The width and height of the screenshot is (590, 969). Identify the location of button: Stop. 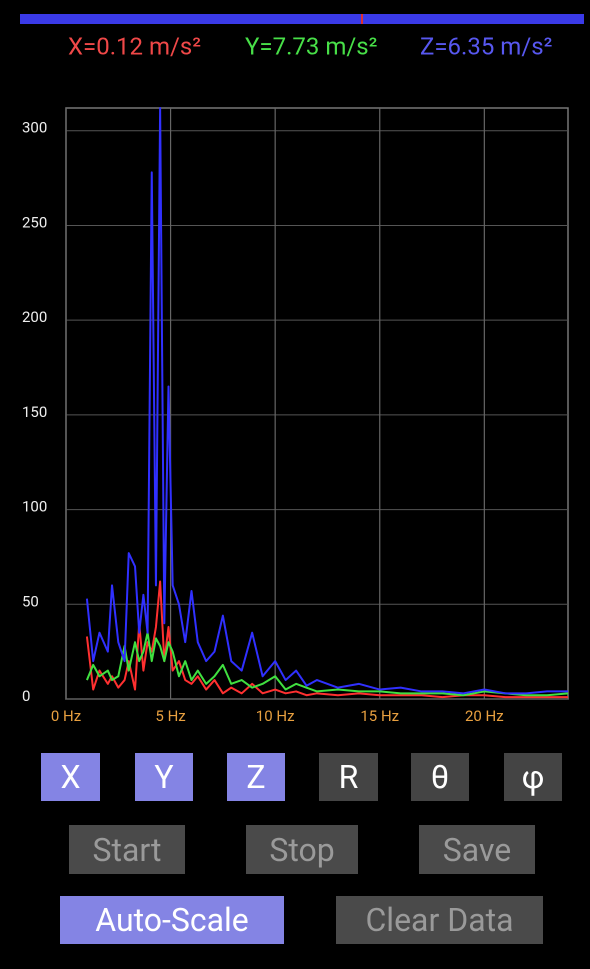
(302, 849).